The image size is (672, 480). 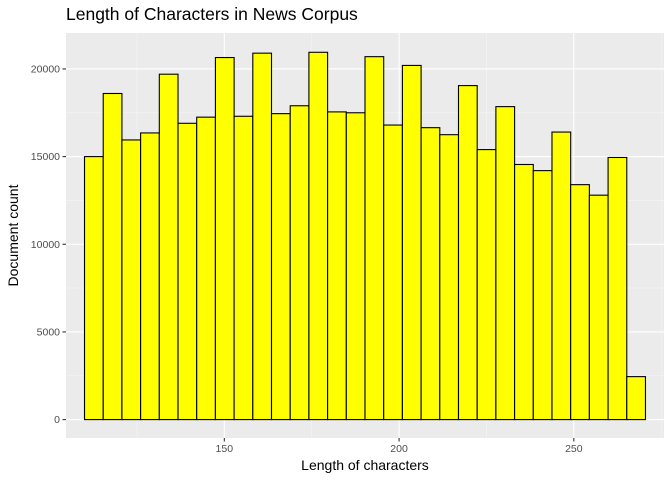 I want to click on y-tick-label: 20000, so click(x=45, y=70).